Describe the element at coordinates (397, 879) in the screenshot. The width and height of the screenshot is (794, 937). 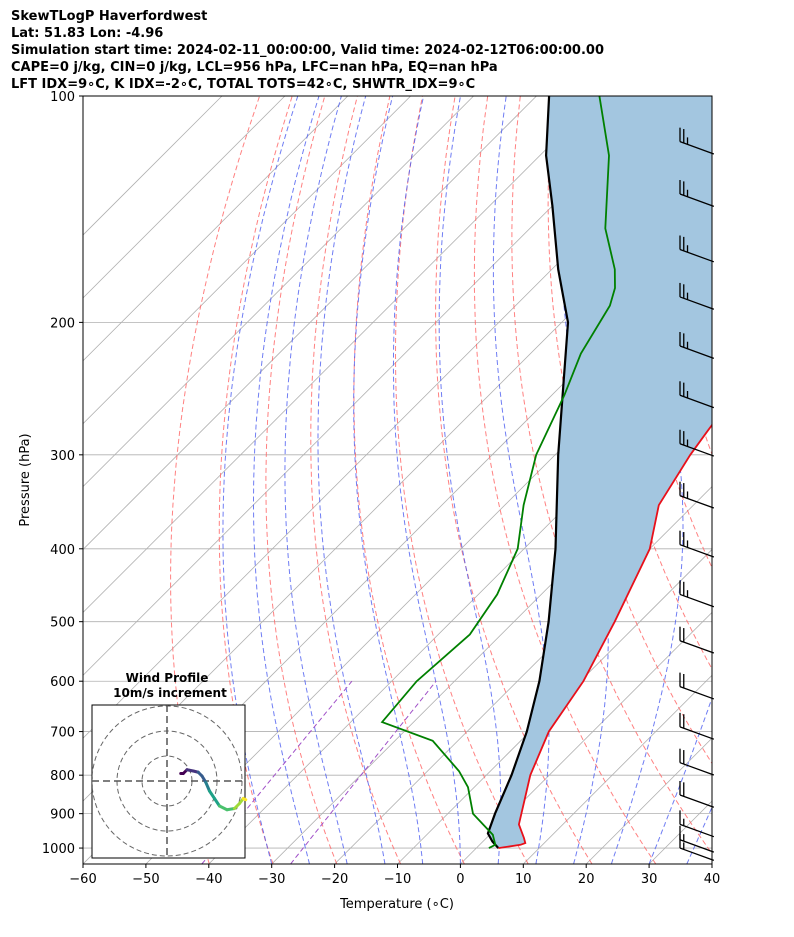
I see `x-tick-label: −10` at that location.